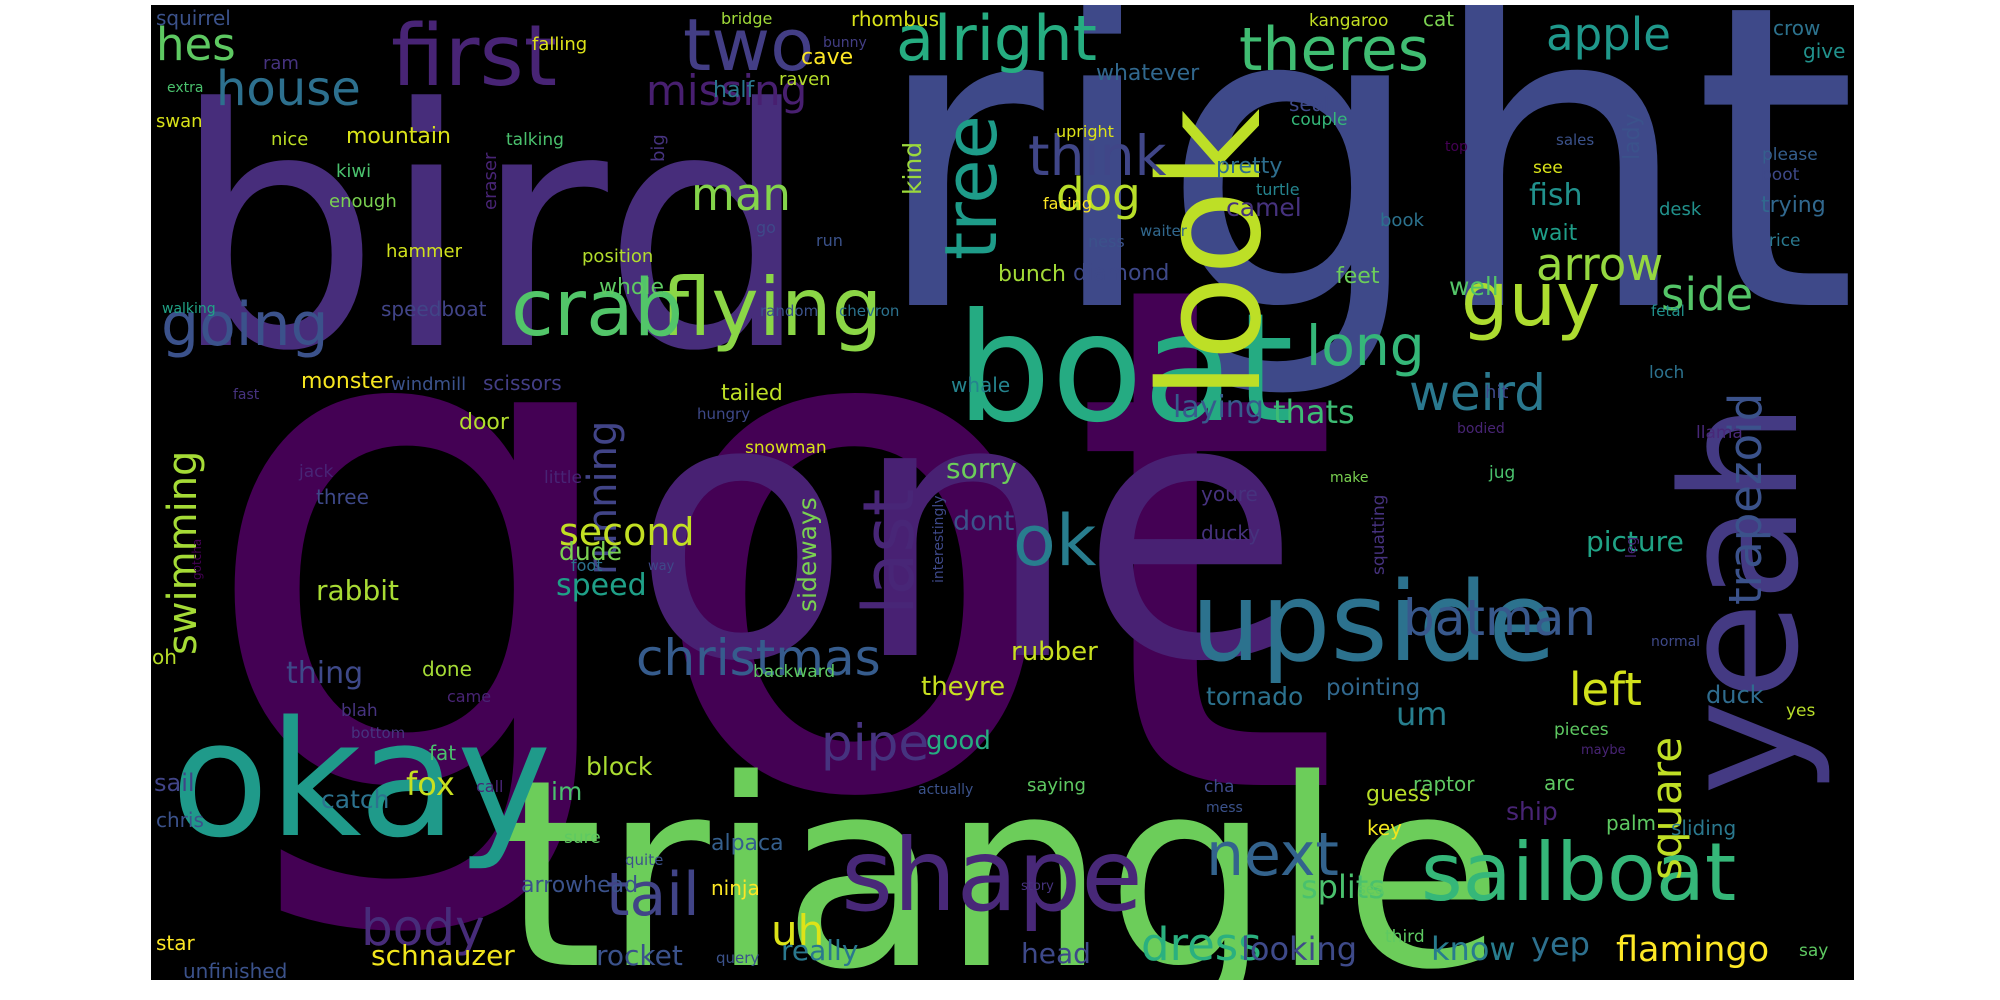 Image resolution: width=2000 pixels, height=1000 pixels. What do you see at coordinates (996, 40) in the screenshot?
I see `word-alright: alright` at bounding box center [996, 40].